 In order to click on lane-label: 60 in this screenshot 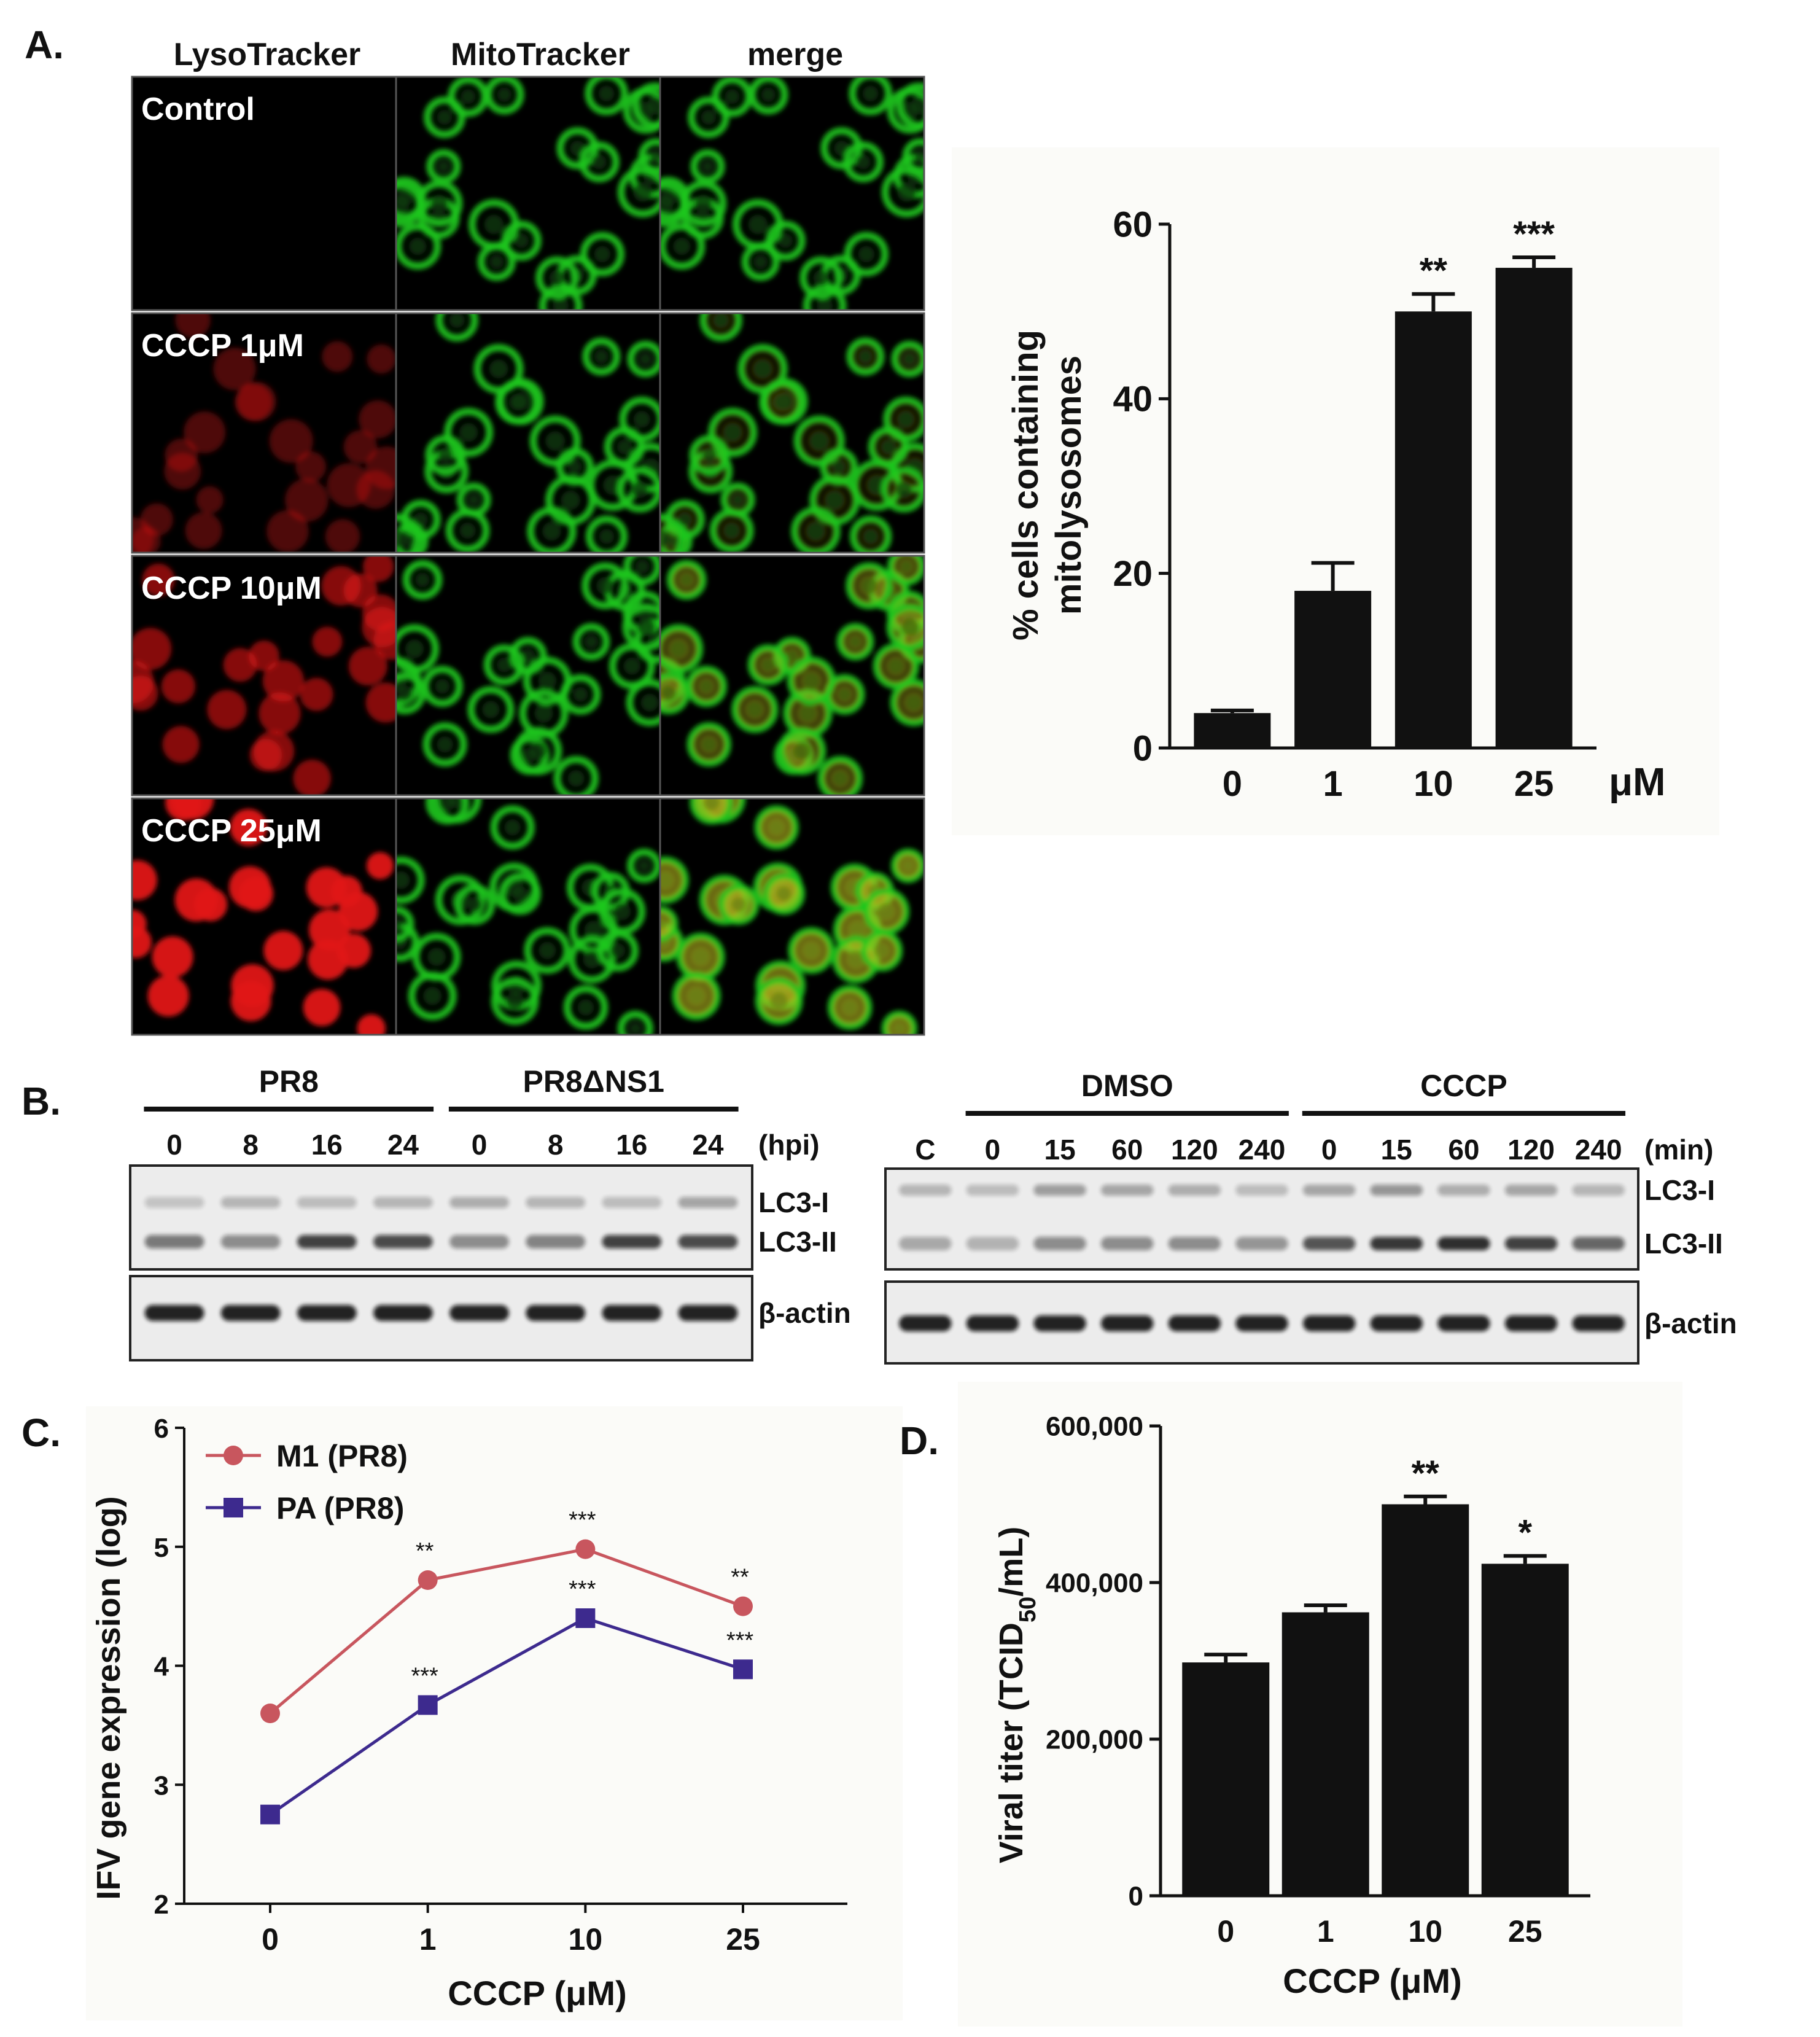, I will do `click(1463, 1150)`.